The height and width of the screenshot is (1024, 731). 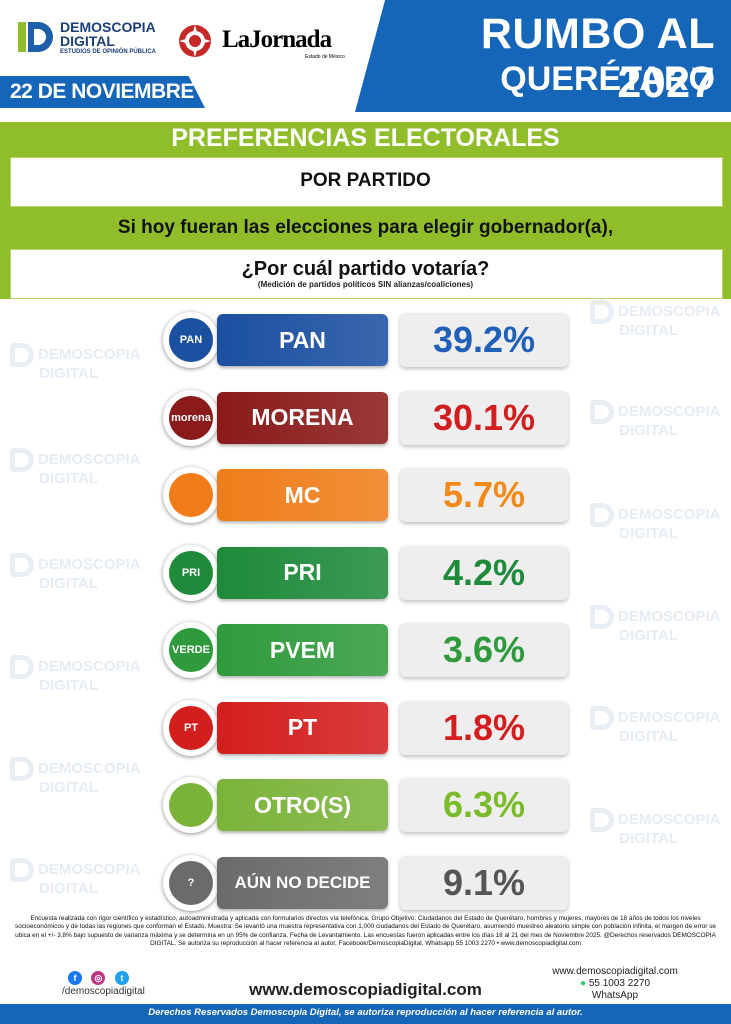 What do you see at coordinates (619, 983) in the screenshot?
I see `contact-phone: 55 1003 2270` at bounding box center [619, 983].